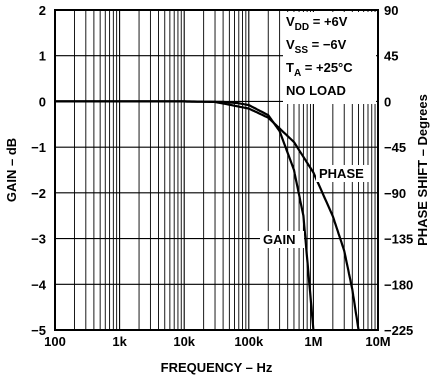 The height and width of the screenshot is (380, 435). Describe the element at coordinates (387, 101) in the screenshot. I see `y2-tick-label: 0` at that location.